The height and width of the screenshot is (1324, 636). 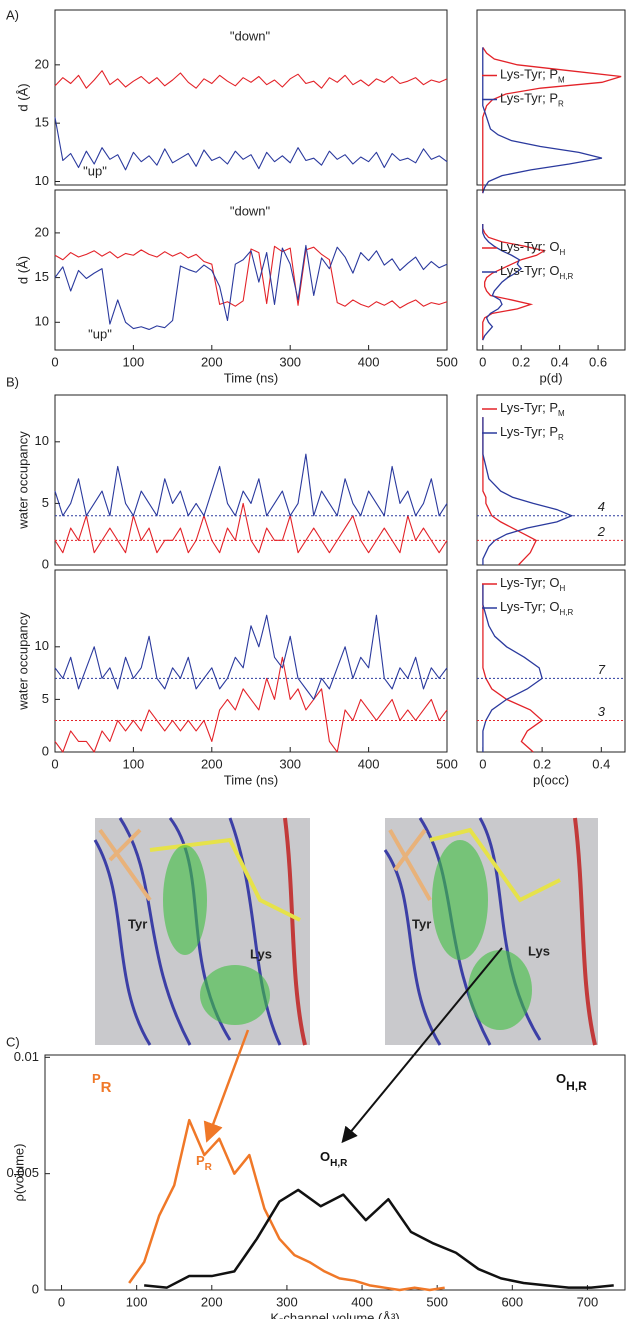 What do you see at coordinates (22, 270) in the screenshot?
I see `y-axis-label: d (Å)` at bounding box center [22, 270].